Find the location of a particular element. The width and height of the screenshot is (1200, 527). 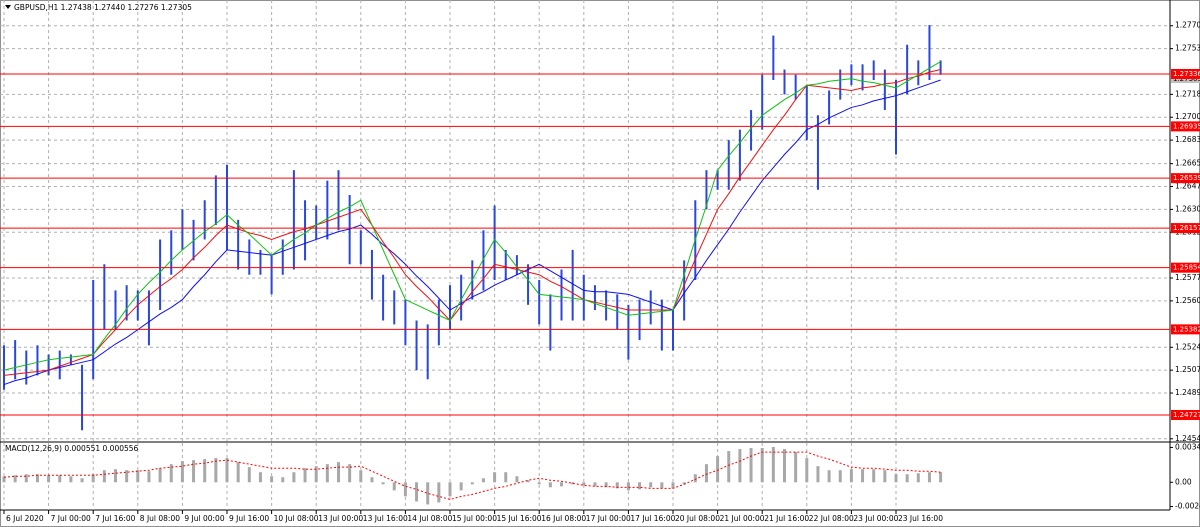

x-tick-label: 13 Jul 16:00 is located at coordinates (385, 518).